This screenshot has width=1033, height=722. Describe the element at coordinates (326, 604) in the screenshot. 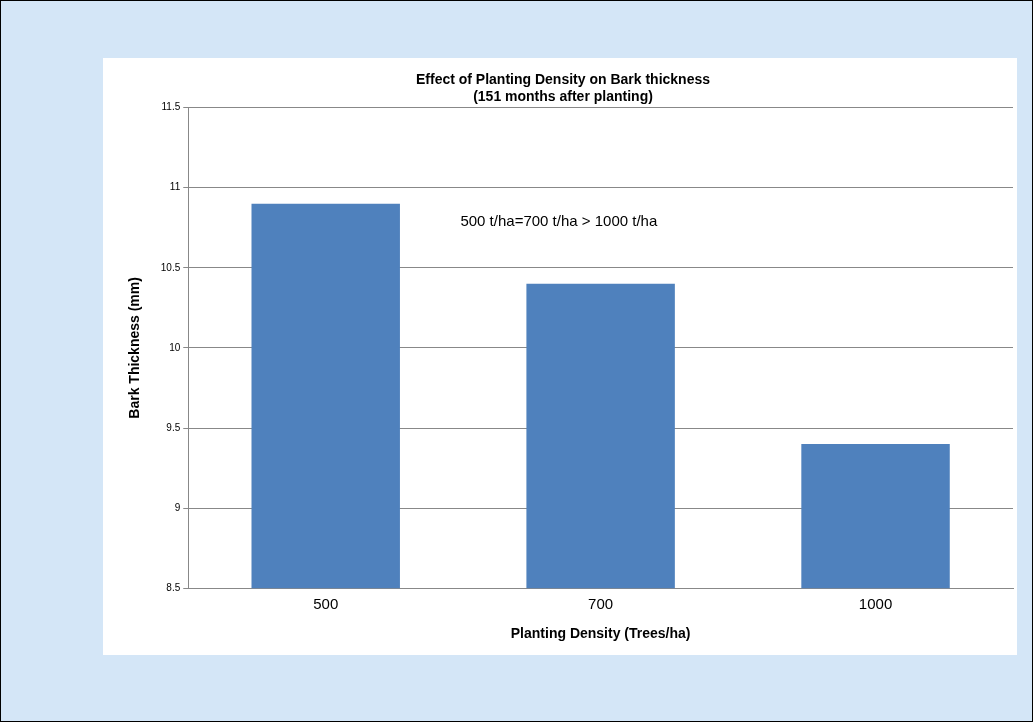

I see `x-tick-label: 500` at that location.